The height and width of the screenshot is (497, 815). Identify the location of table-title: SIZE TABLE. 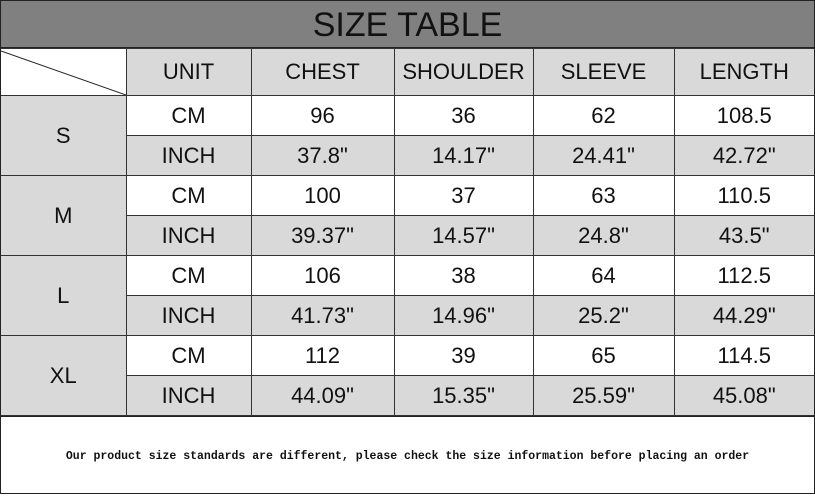
(407, 24).